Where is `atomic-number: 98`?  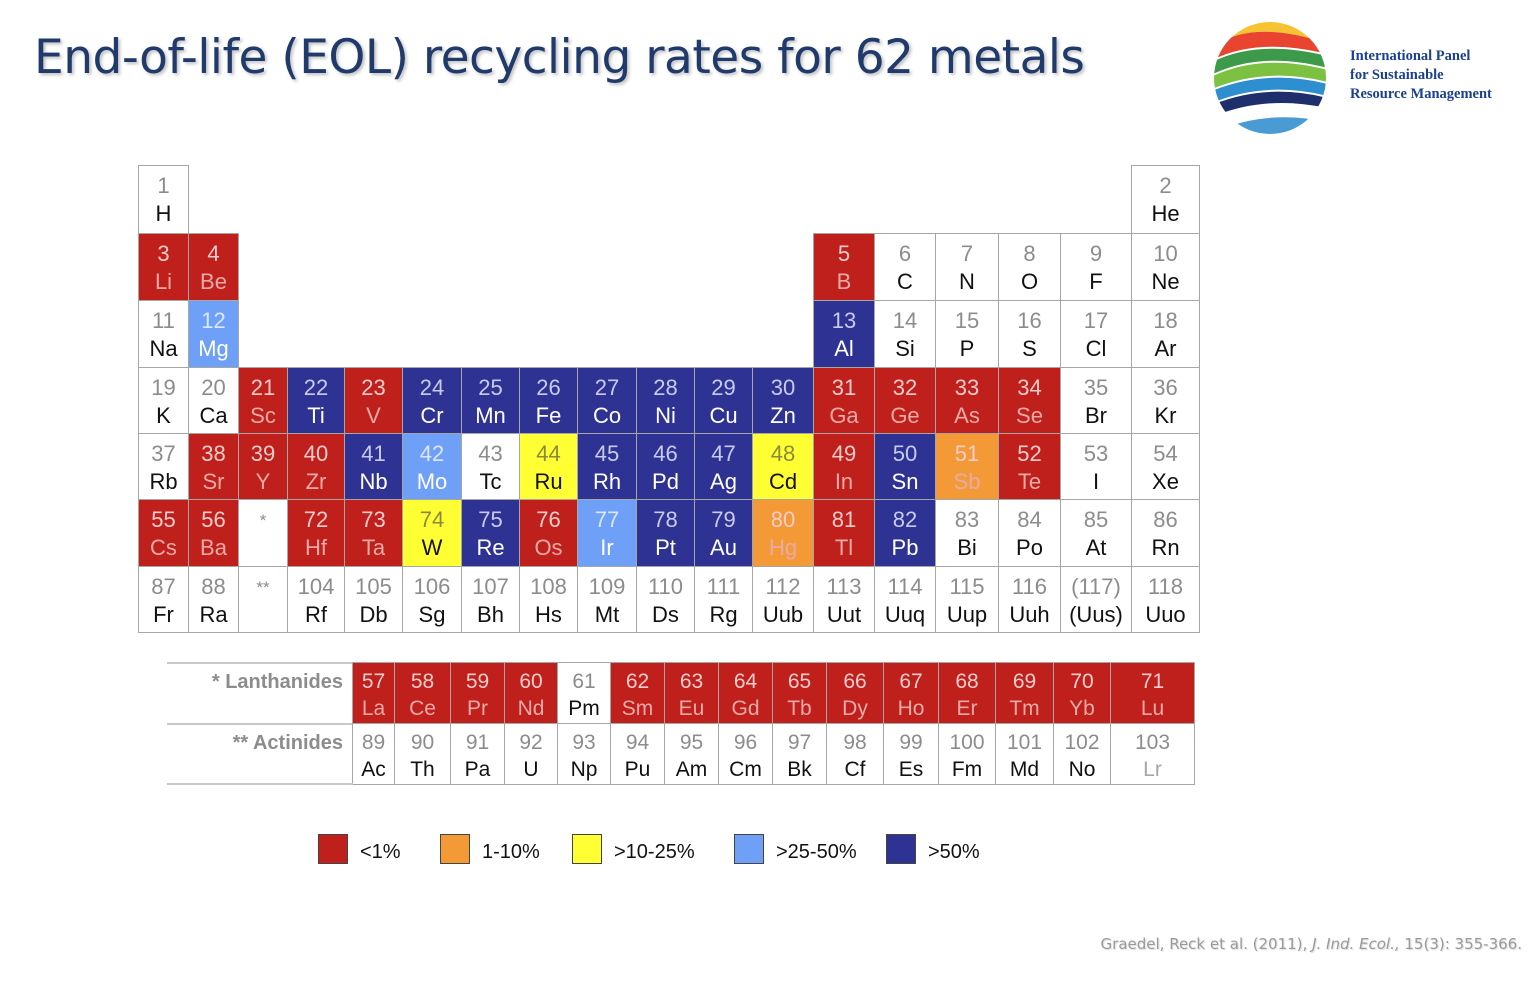
atomic-number: 98 is located at coordinates (855, 742).